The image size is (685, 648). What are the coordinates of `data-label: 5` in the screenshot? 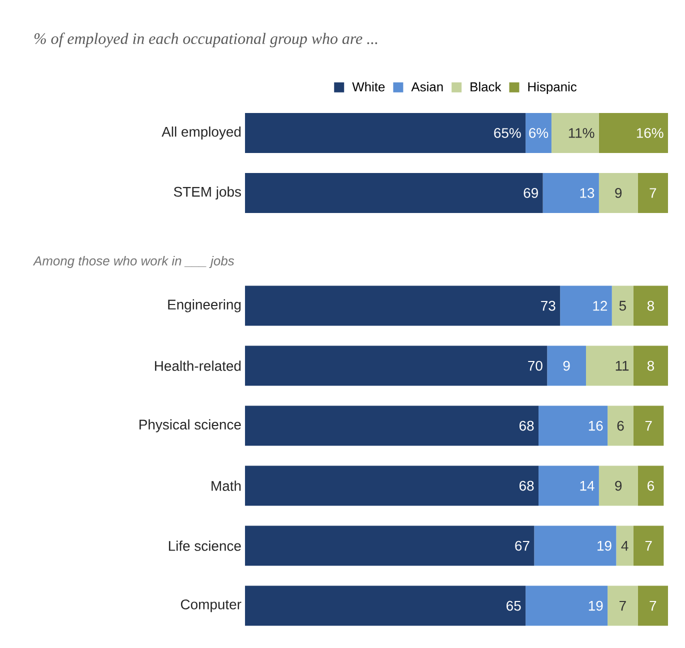 It's located at (622, 305).